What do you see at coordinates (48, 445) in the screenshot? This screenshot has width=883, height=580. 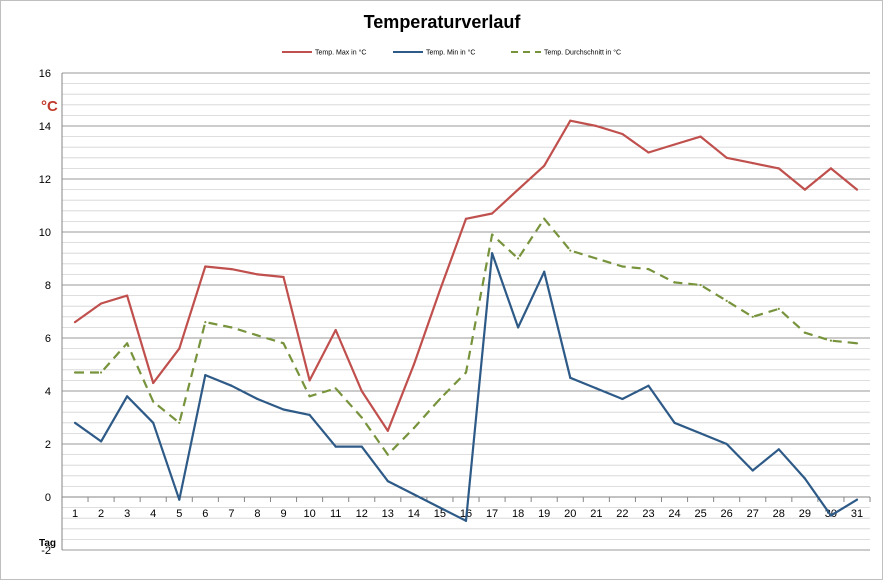 I see `y-tick-label: 2` at bounding box center [48, 445].